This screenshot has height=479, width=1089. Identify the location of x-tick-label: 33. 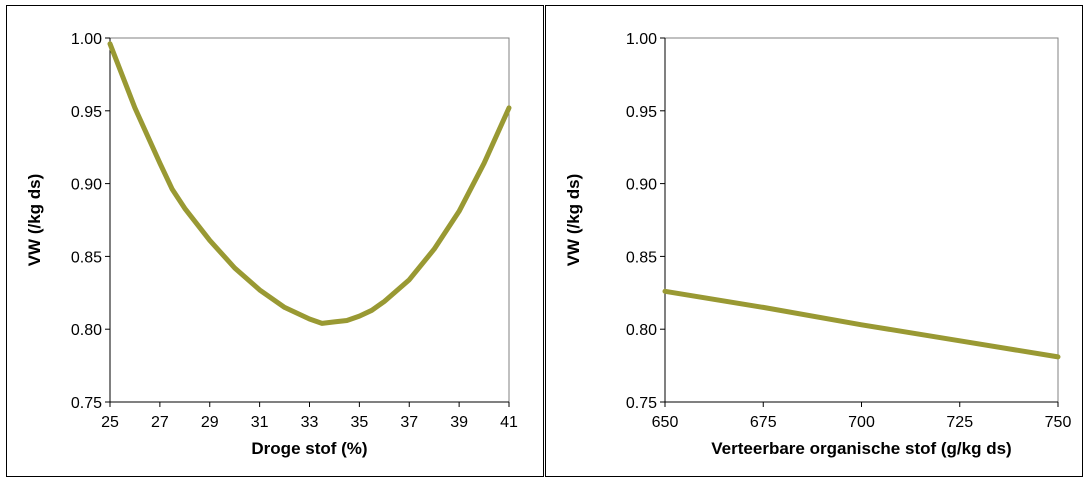
(310, 422).